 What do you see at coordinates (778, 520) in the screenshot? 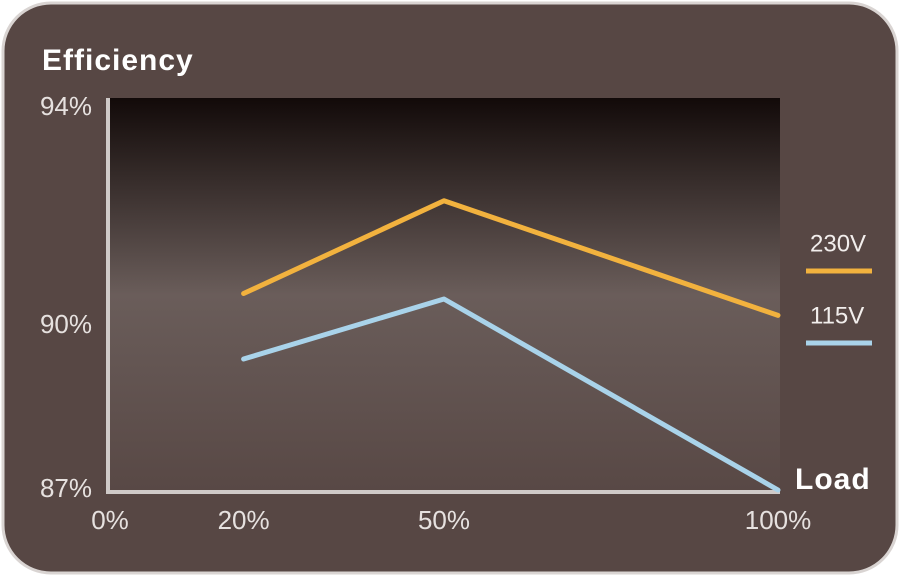
I see `x-tick-label: 100%` at bounding box center [778, 520].